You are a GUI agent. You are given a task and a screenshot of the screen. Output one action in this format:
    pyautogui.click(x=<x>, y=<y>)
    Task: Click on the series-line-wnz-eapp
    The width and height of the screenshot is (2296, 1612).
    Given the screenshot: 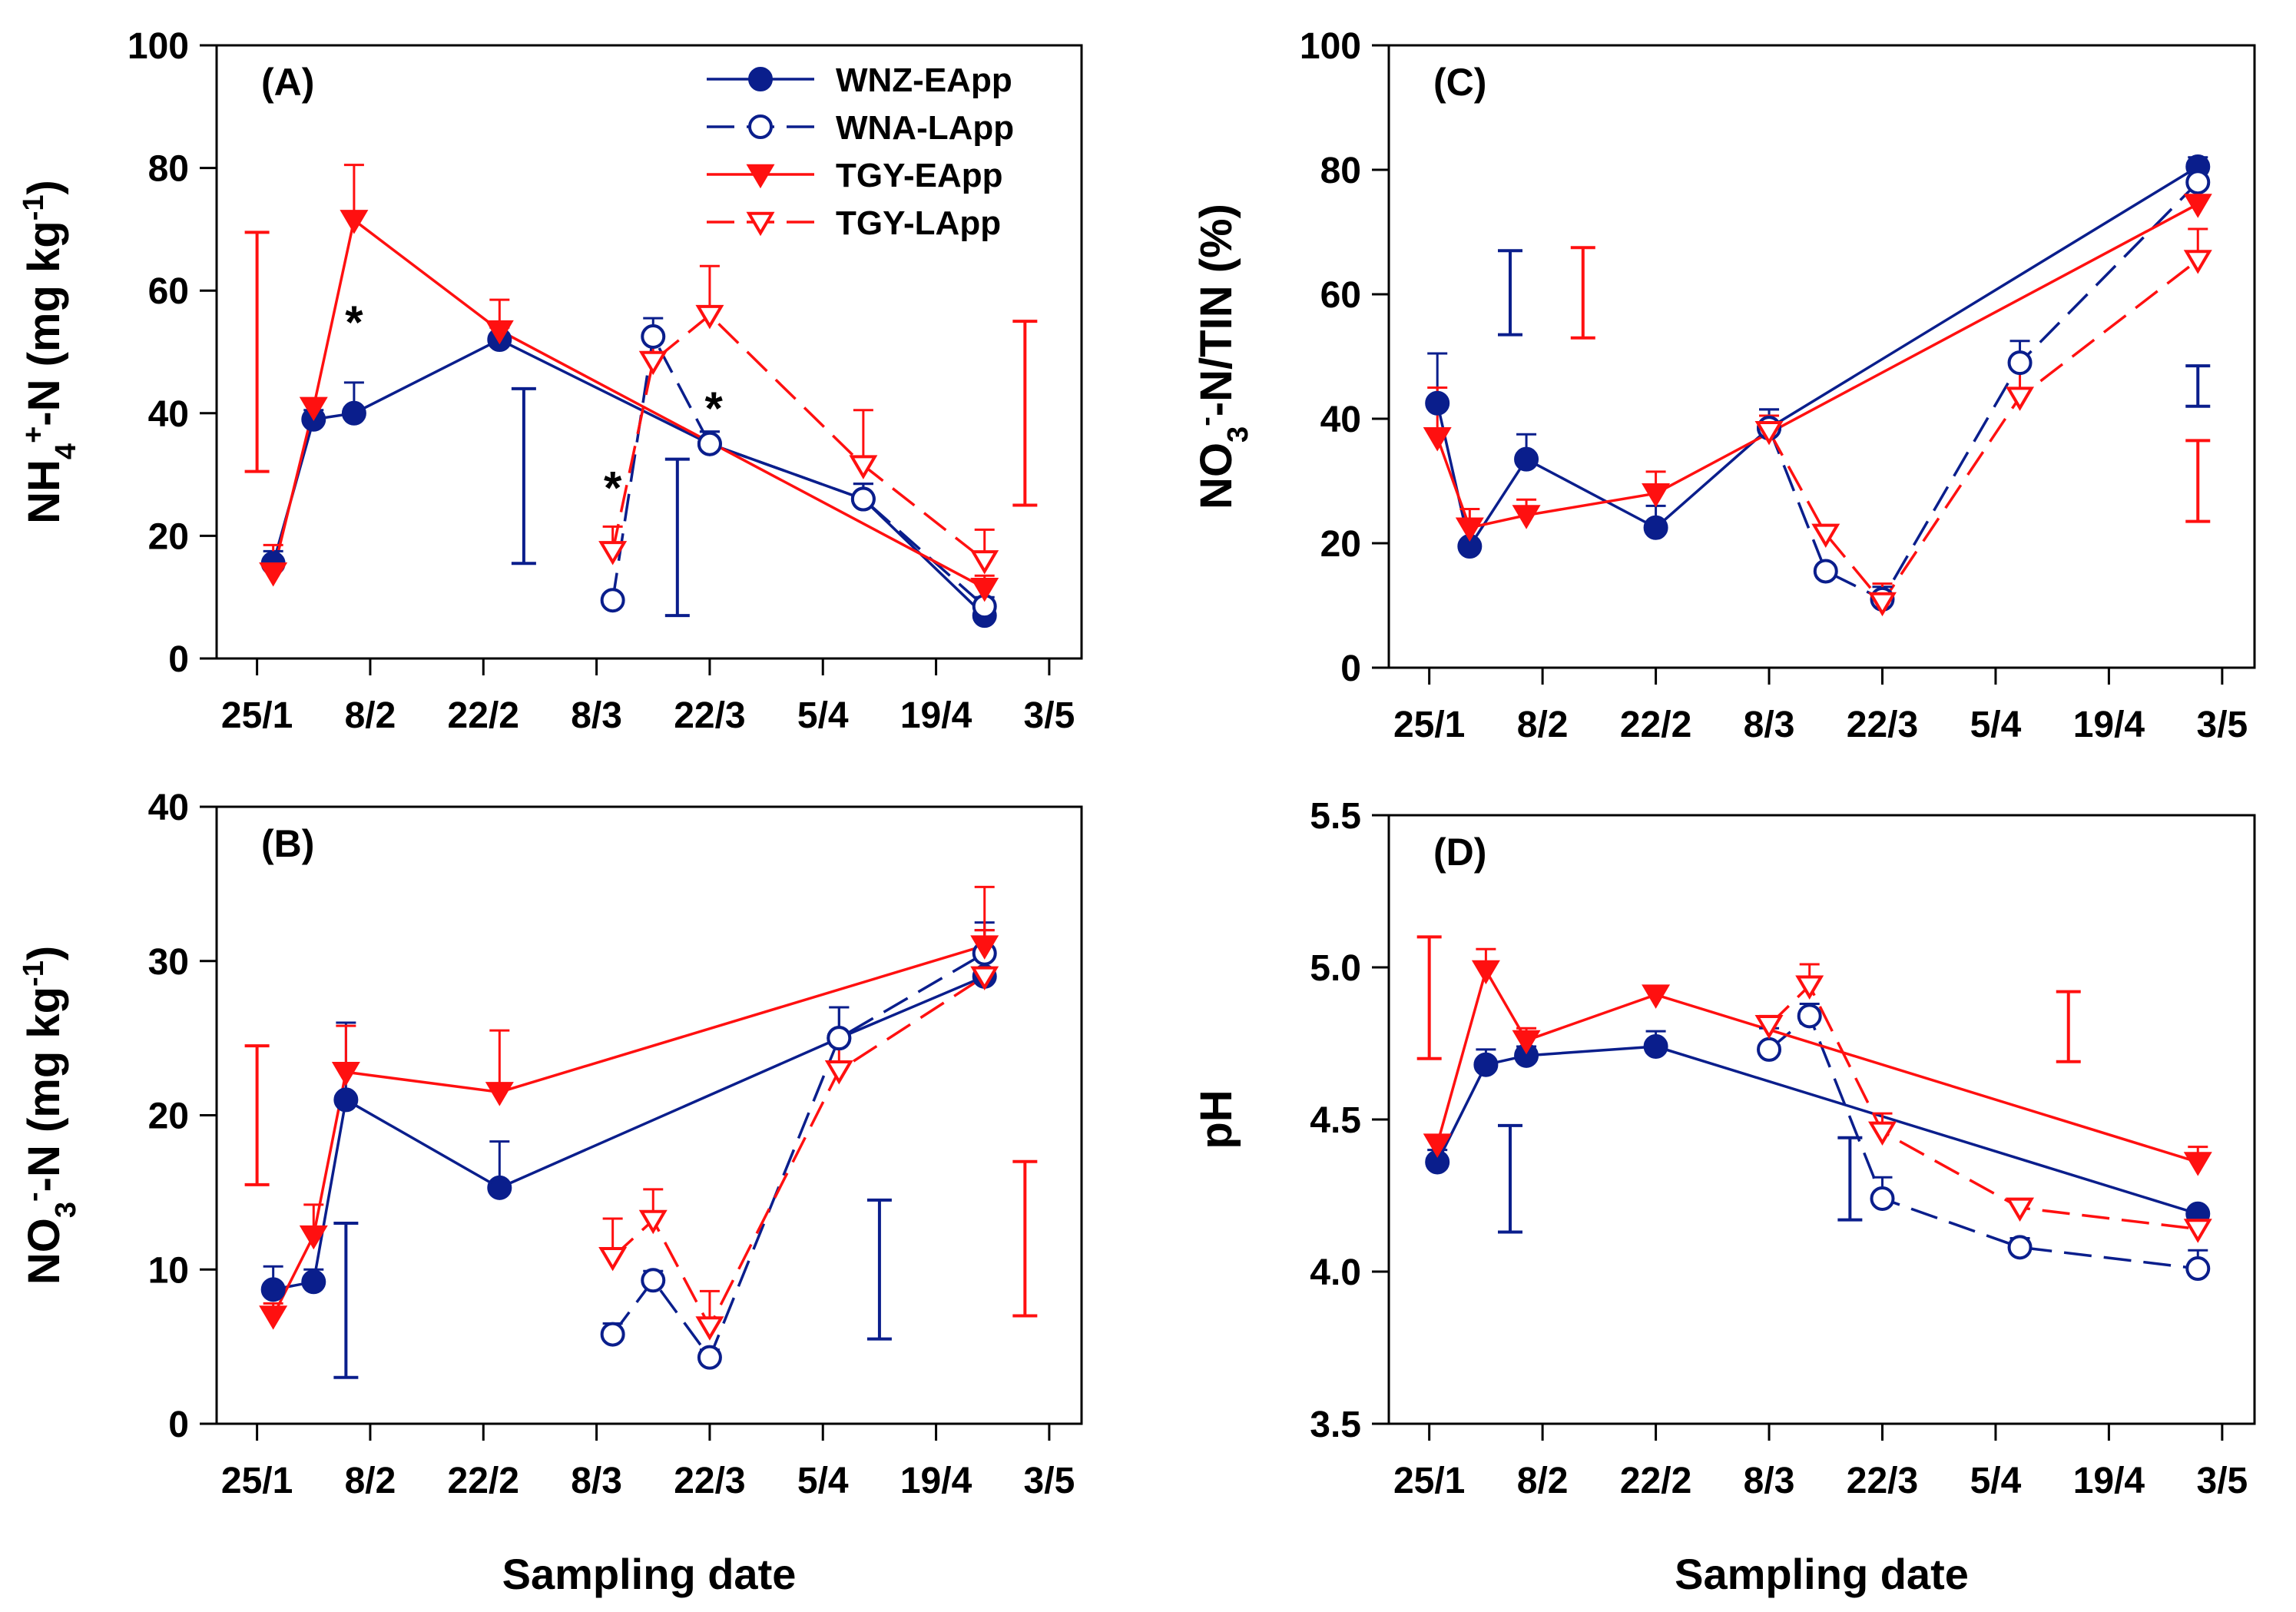 What is the action you would take?
    pyautogui.click(x=1817, y=356)
    